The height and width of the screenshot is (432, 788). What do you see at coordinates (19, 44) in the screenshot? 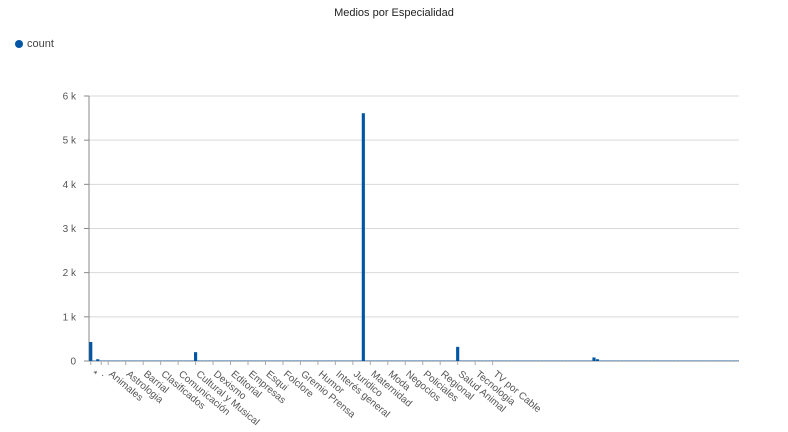
I see `legend-swatch` at bounding box center [19, 44].